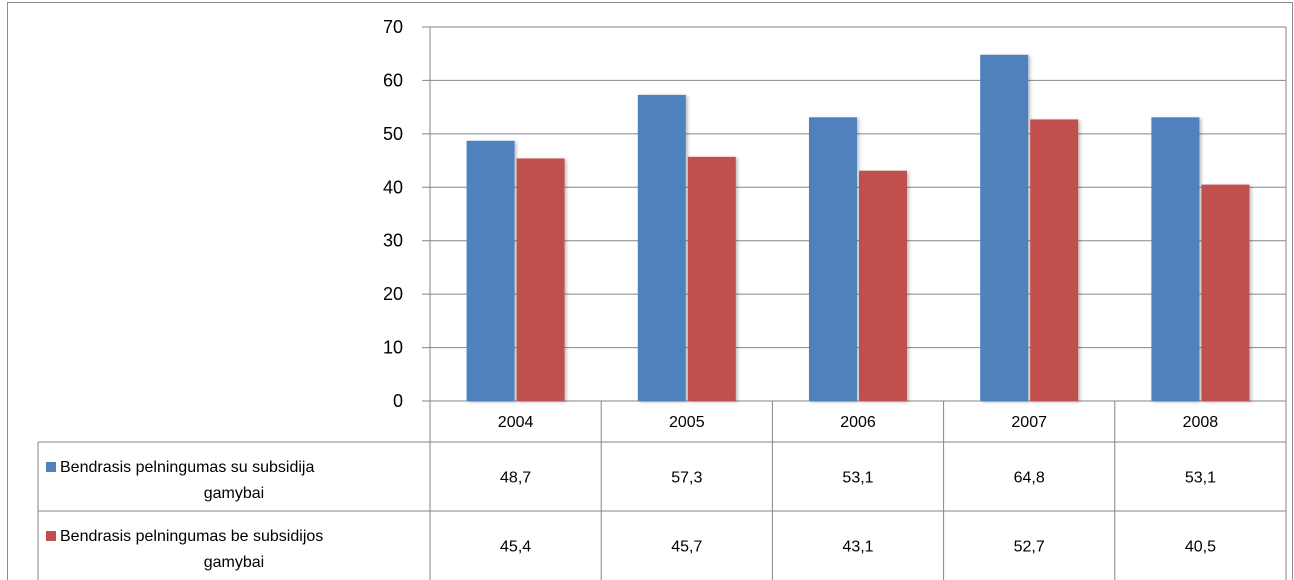 This screenshot has height=580, width=1294. What do you see at coordinates (1029, 547) in the screenshot?
I see `data-table-value: 52,7` at bounding box center [1029, 547].